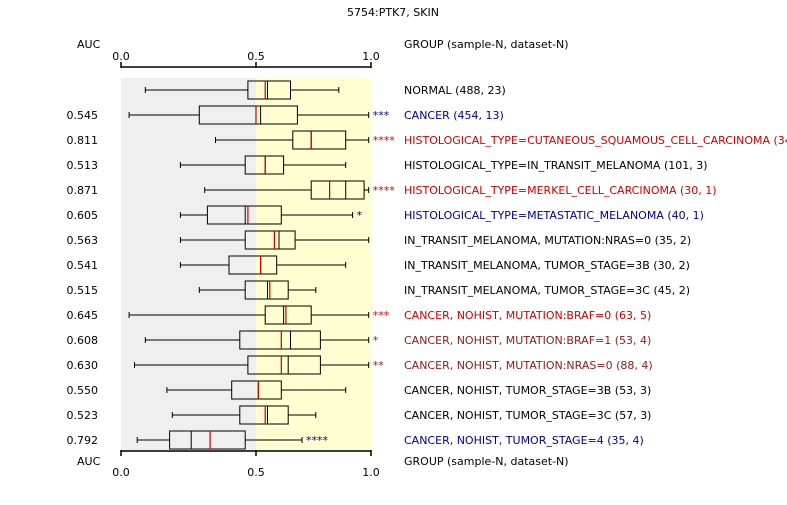  What do you see at coordinates (83, 390) in the screenshot?
I see `auc-value: 0.550` at bounding box center [83, 390].